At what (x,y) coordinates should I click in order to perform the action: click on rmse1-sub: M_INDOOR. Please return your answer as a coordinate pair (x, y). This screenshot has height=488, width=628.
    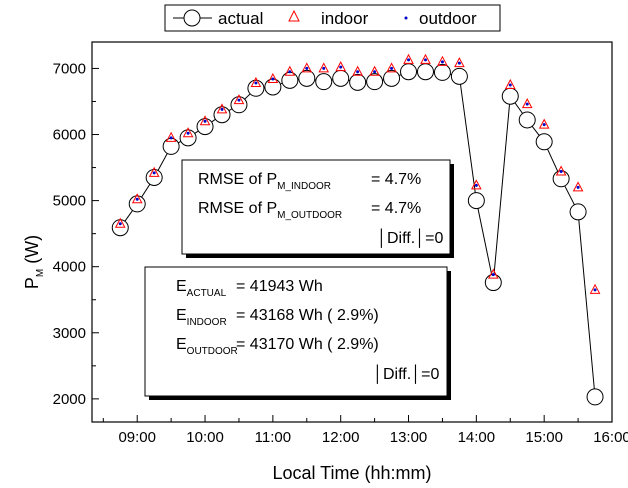
    Looking at the image, I should click on (304, 186).